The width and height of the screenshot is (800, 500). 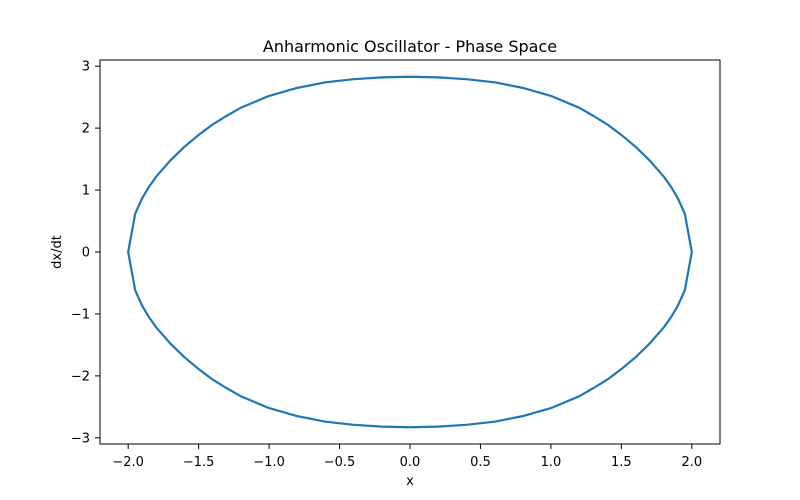 I want to click on y-tick-label: −3, so click(x=80, y=438).